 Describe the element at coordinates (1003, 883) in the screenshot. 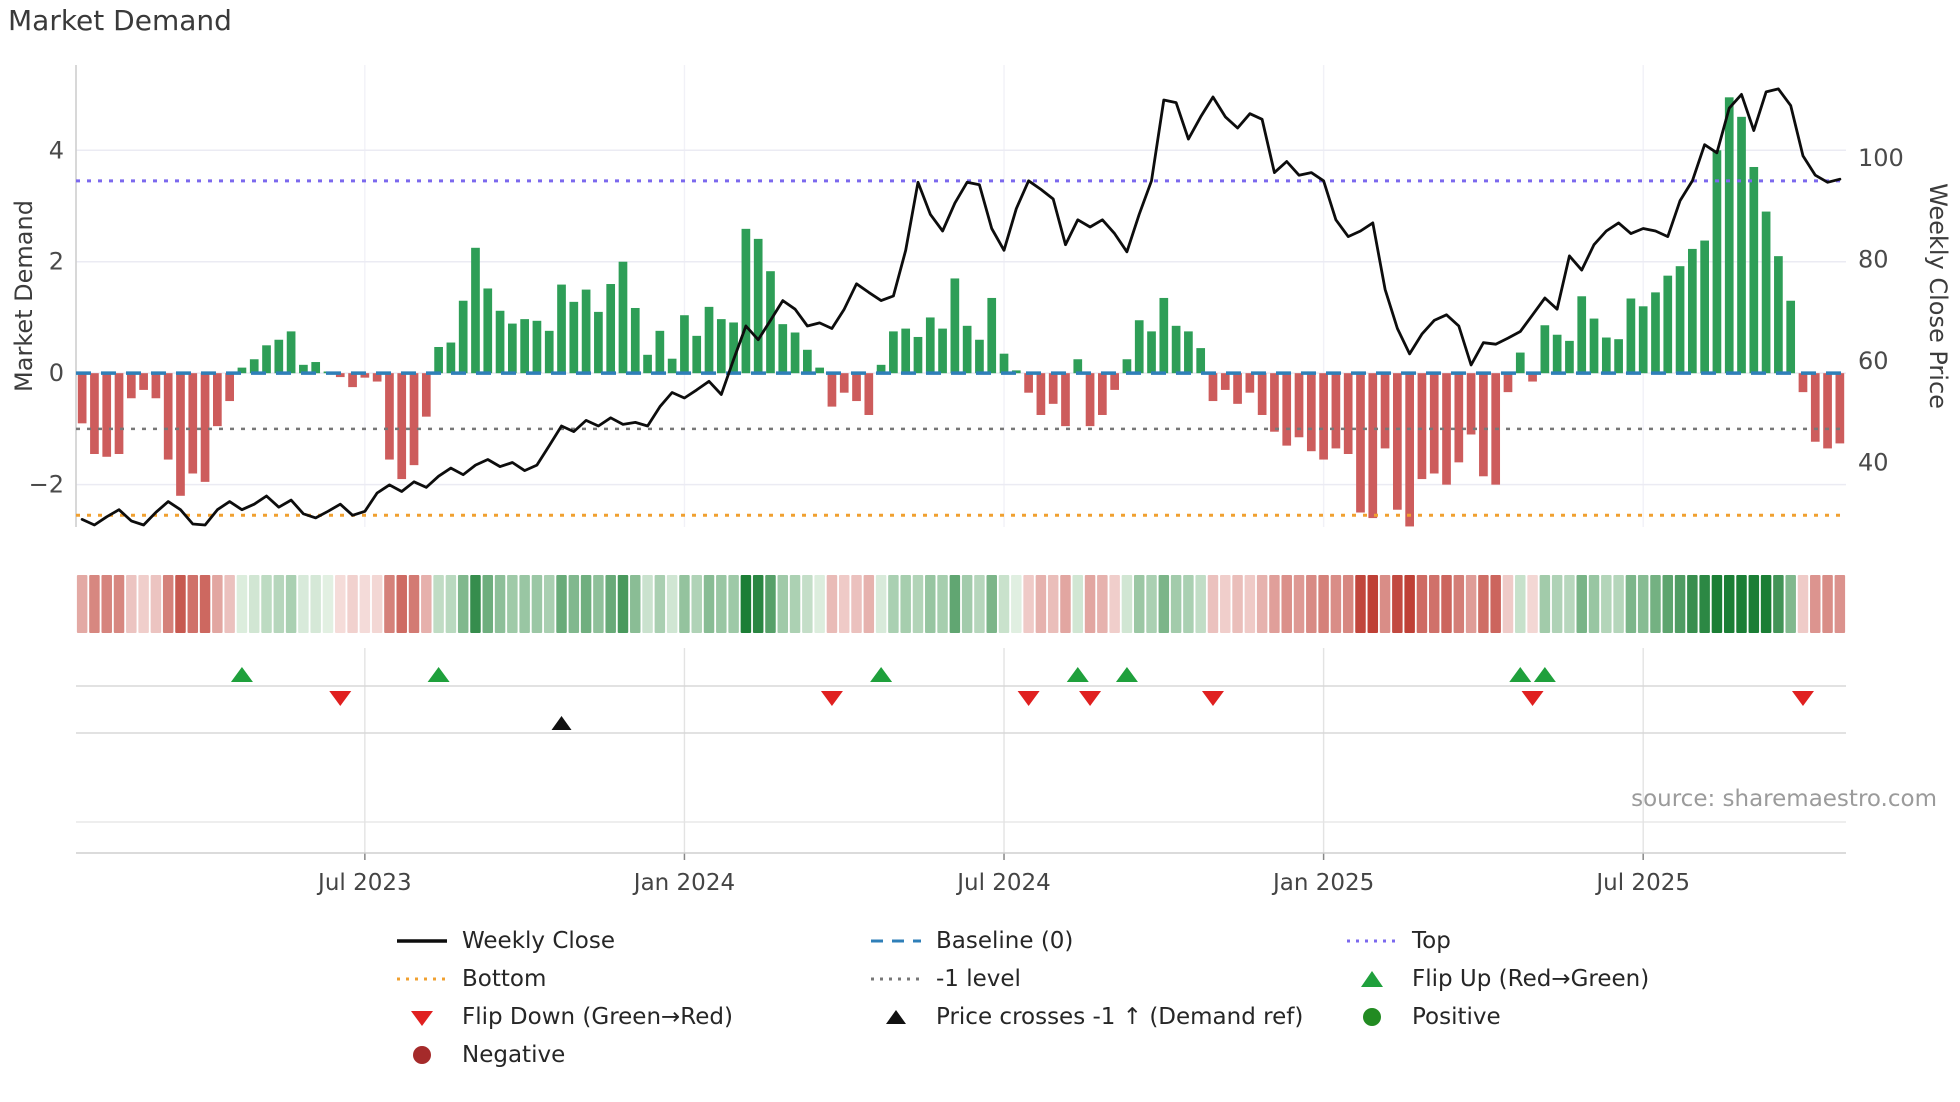

I see `x-tick-label: Jul 2024` at that location.